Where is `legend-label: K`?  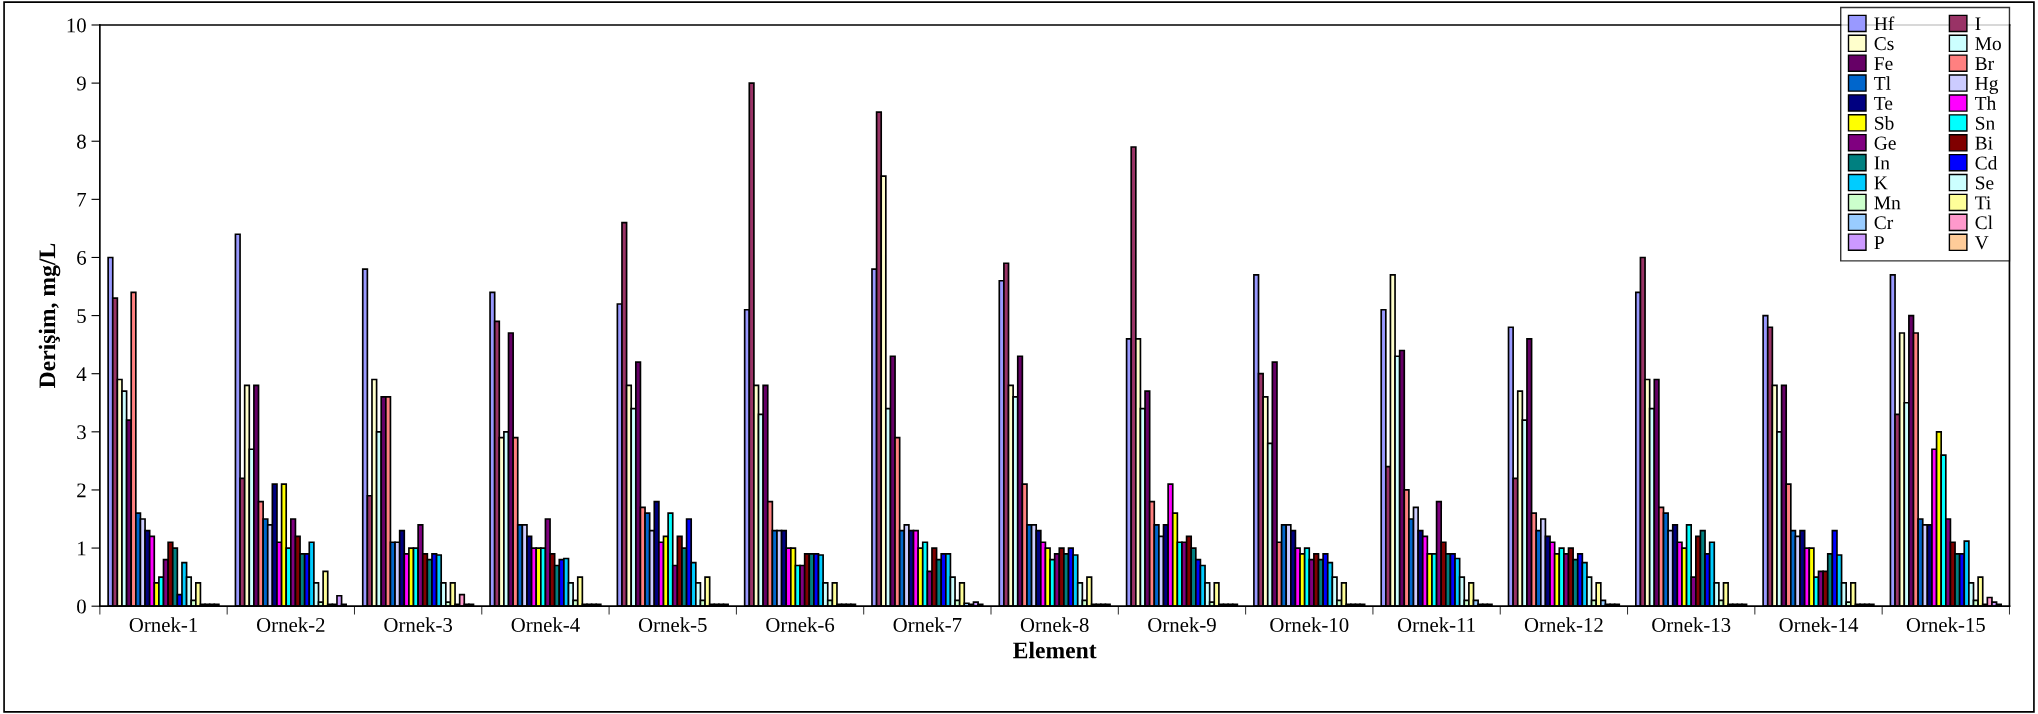
legend-label: K is located at coordinates (1881, 183).